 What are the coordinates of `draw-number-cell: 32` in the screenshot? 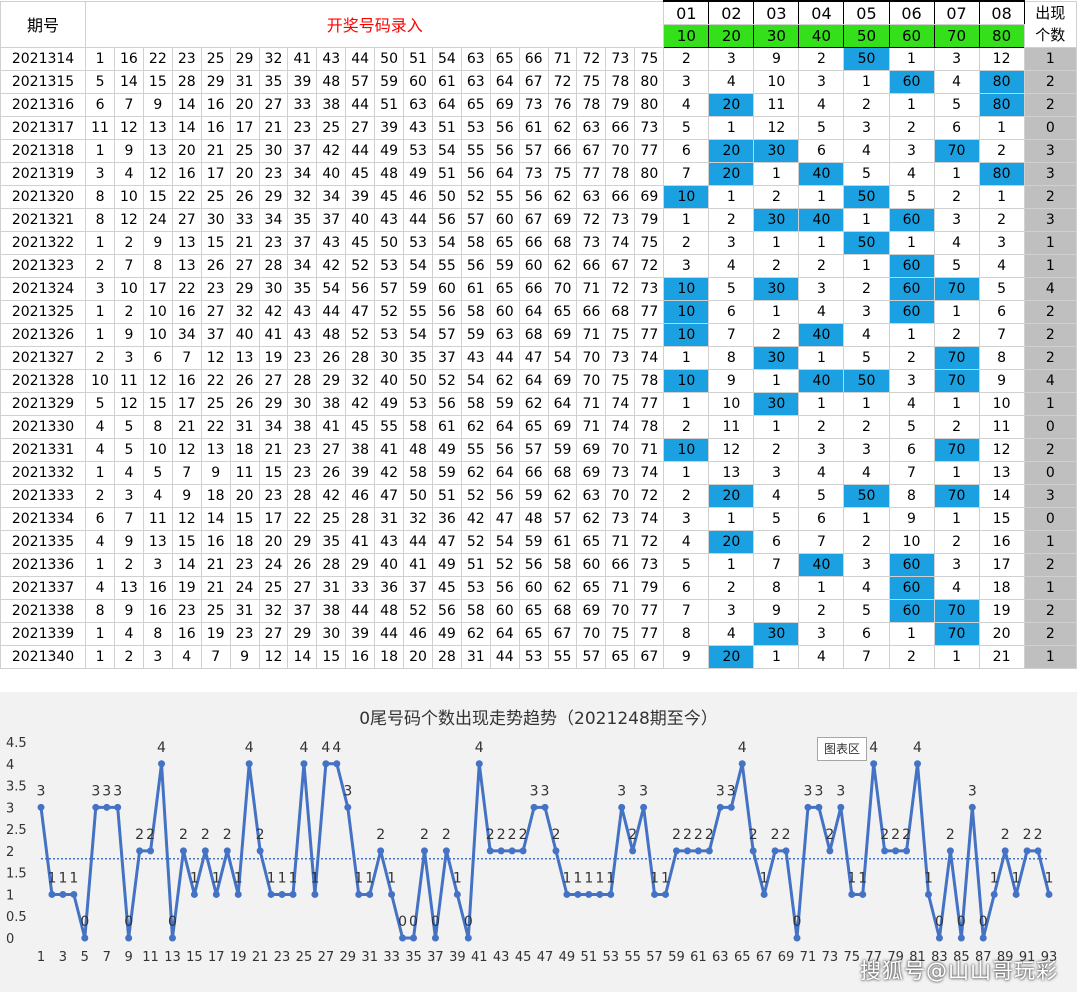 It's located at (273, 59).